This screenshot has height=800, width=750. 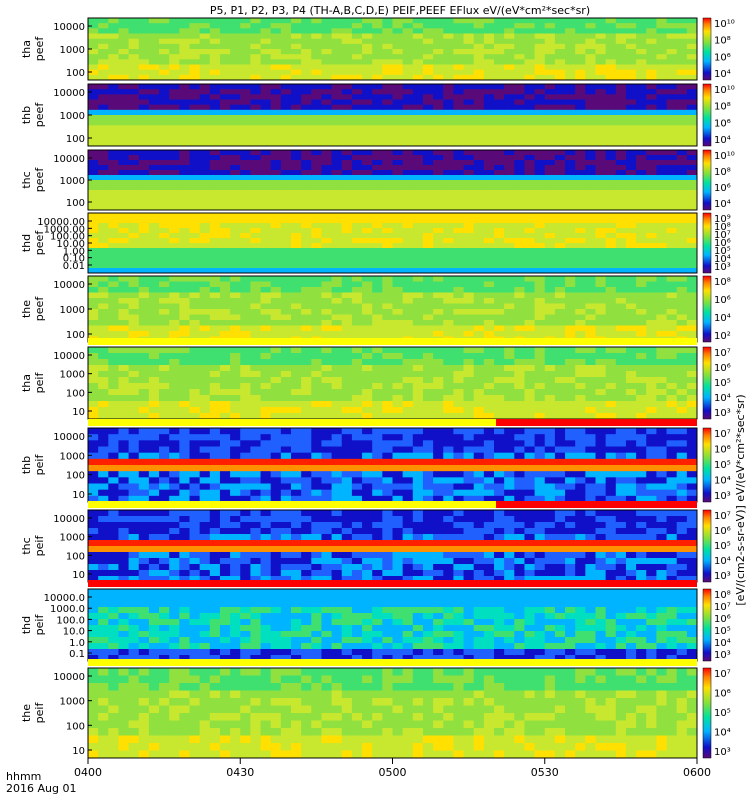 What do you see at coordinates (722, 300) in the screenshot?
I see `colorbar-tick-label: 10⁶` at bounding box center [722, 300].